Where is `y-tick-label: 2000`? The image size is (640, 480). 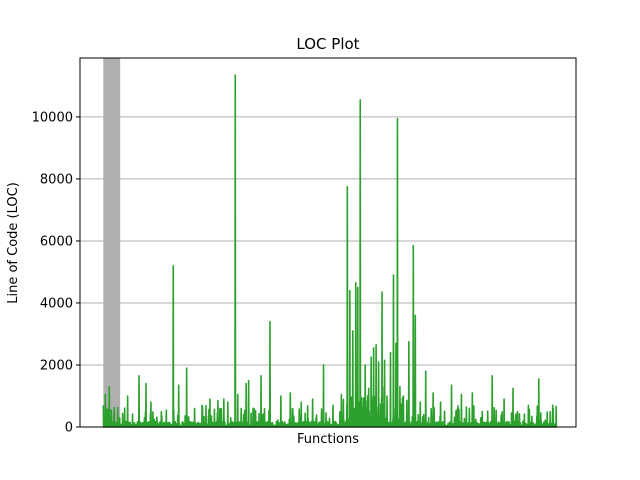
y-tick-label: 2000 is located at coordinates (56, 365).